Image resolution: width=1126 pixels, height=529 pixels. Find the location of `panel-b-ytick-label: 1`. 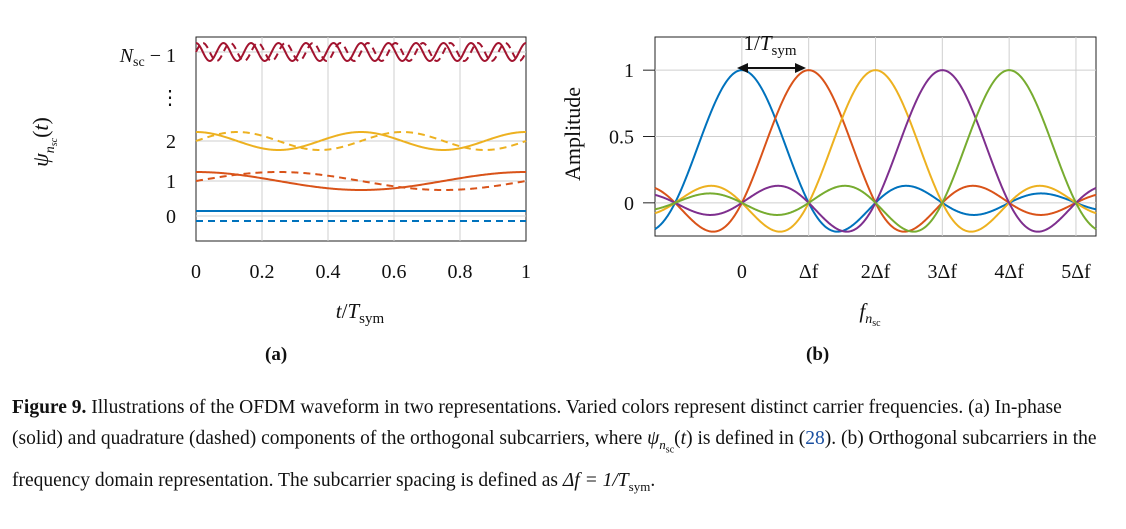

panel-b-ytick-label: 1 is located at coordinates (629, 71).